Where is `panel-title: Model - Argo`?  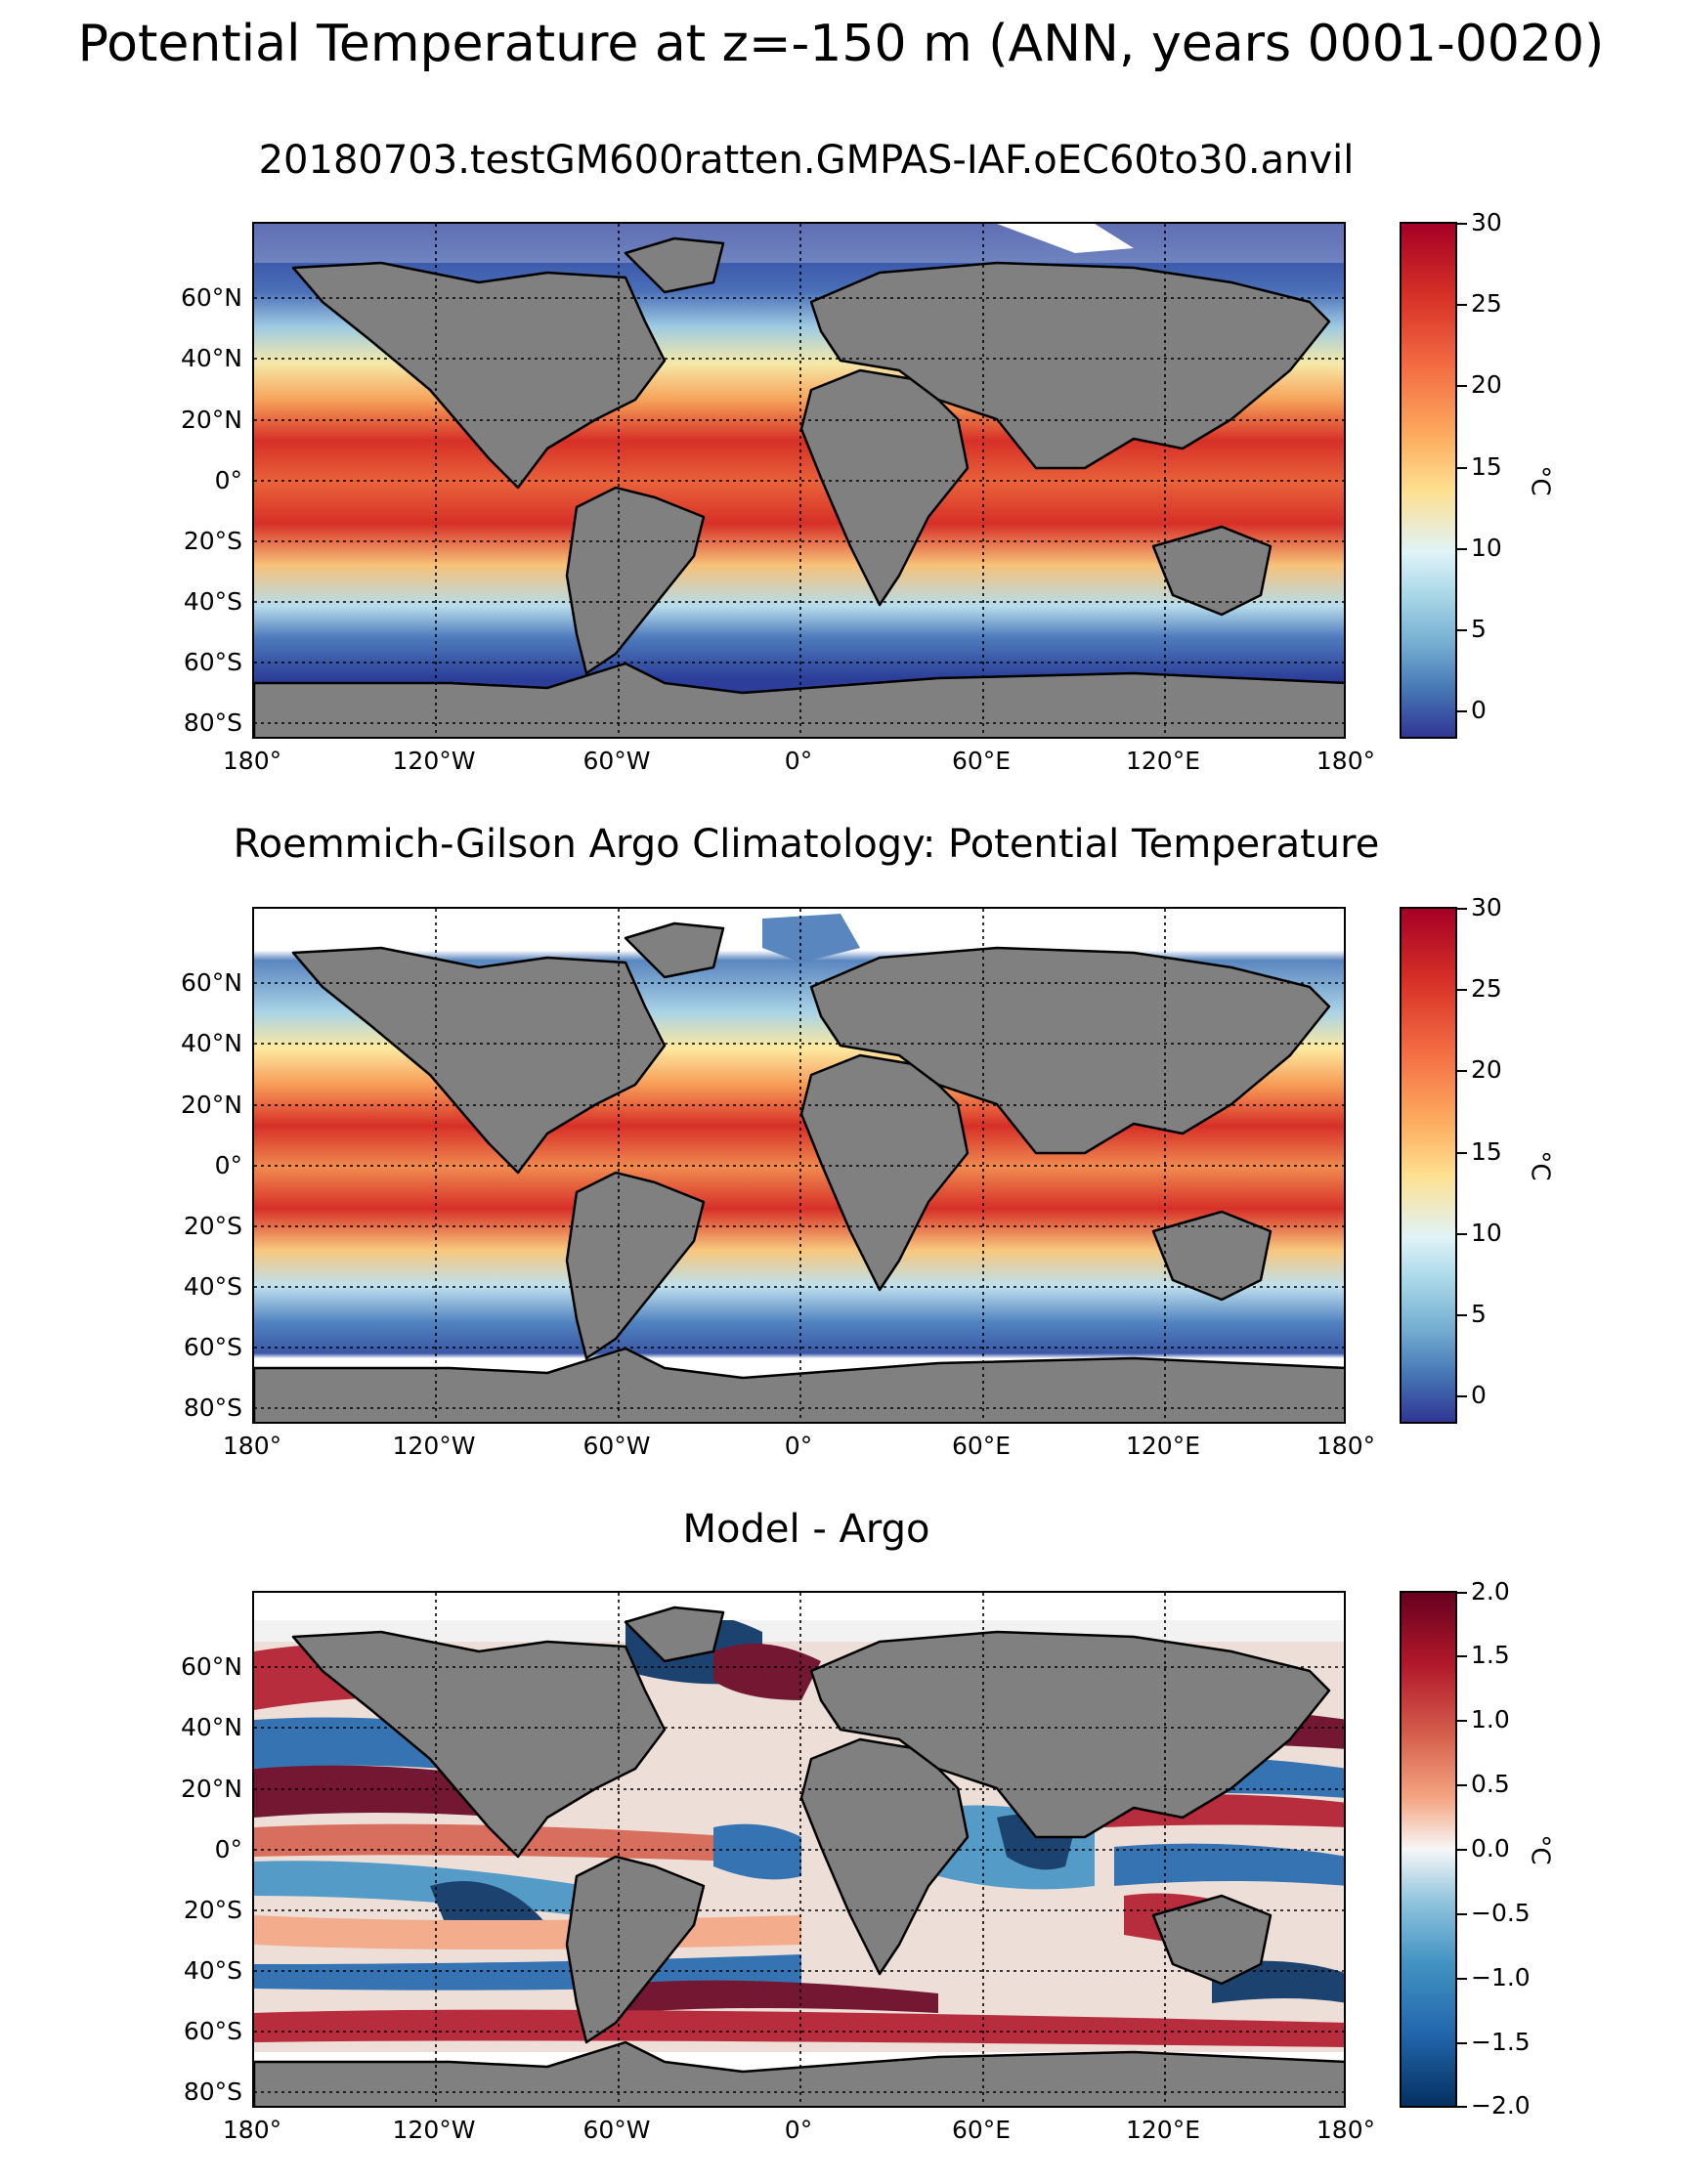
panel-title: Model - Argo is located at coordinates (806, 1529).